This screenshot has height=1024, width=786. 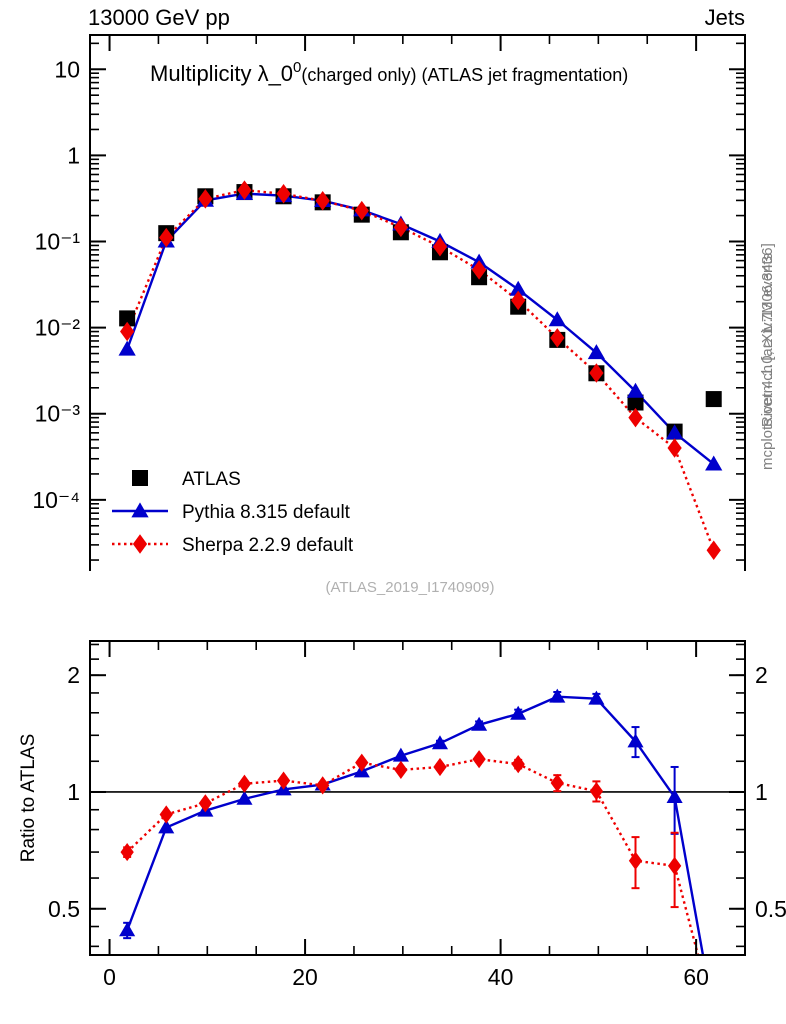 What do you see at coordinates (393, 990) in the screenshot?
I see `ratio-clip-bottom` at bounding box center [393, 990].